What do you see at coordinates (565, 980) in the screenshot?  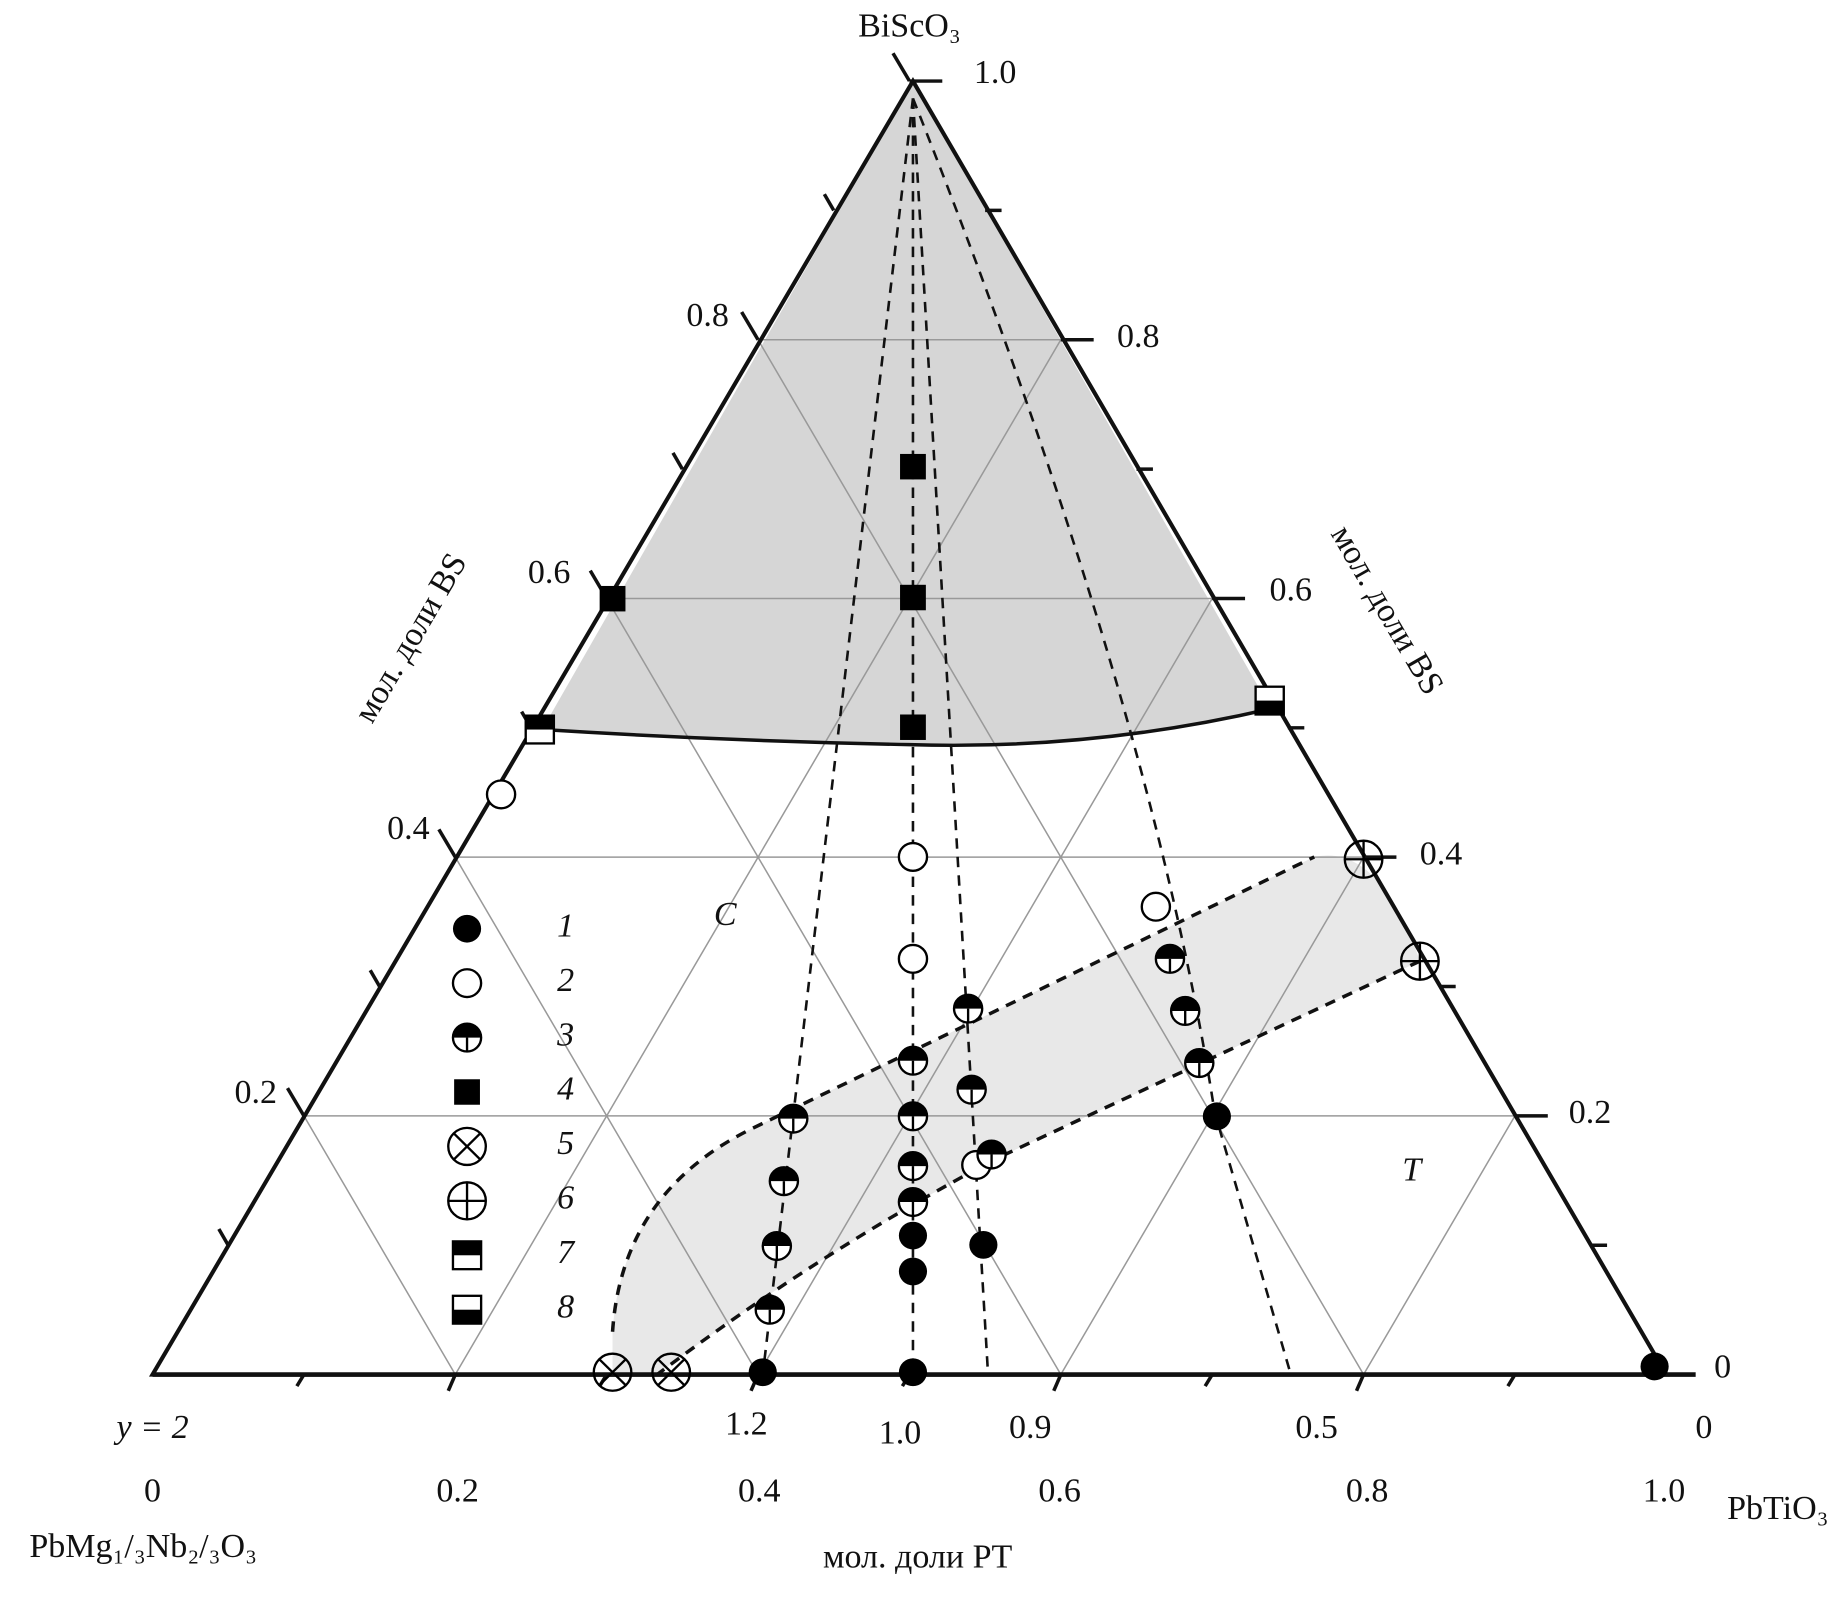 I see `legend-label: 2` at bounding box center [565, 980].